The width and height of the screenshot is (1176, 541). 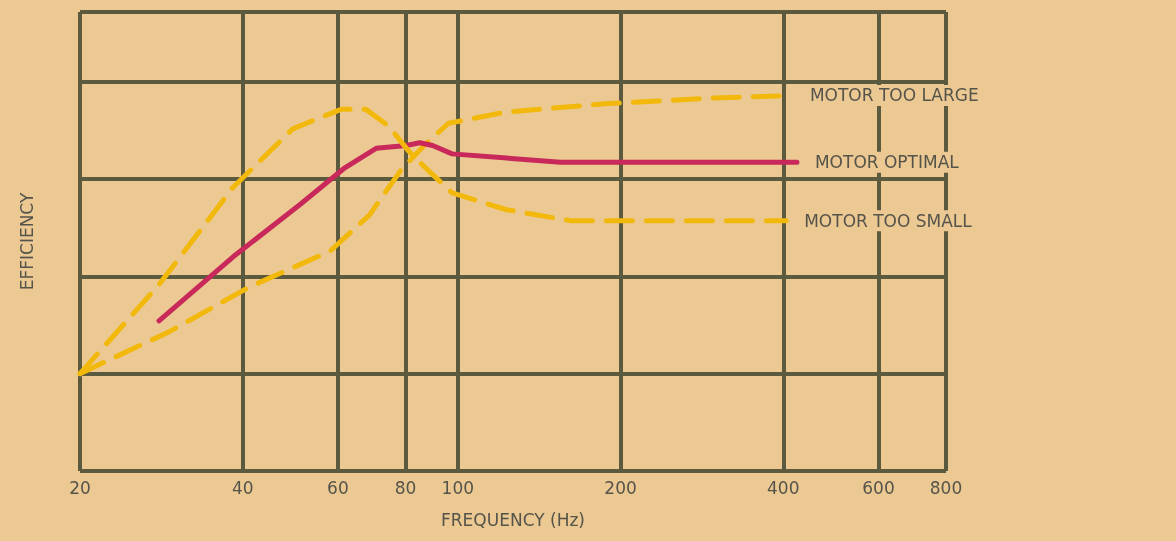 I want to click on x-tick-label: 200, so click(x=620, y=487).